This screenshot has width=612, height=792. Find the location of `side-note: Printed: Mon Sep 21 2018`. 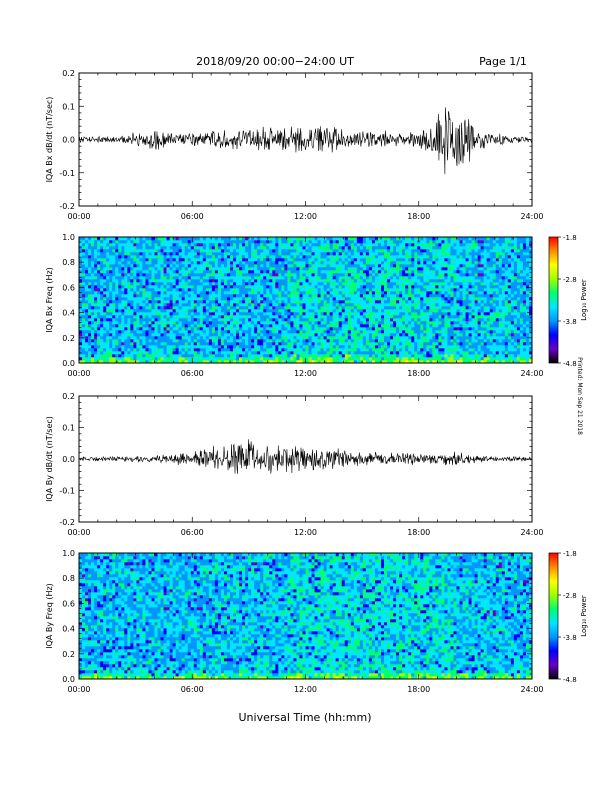

side-note: Printed: Mon Sep 21 2018 is located at coordinates (579, 396).